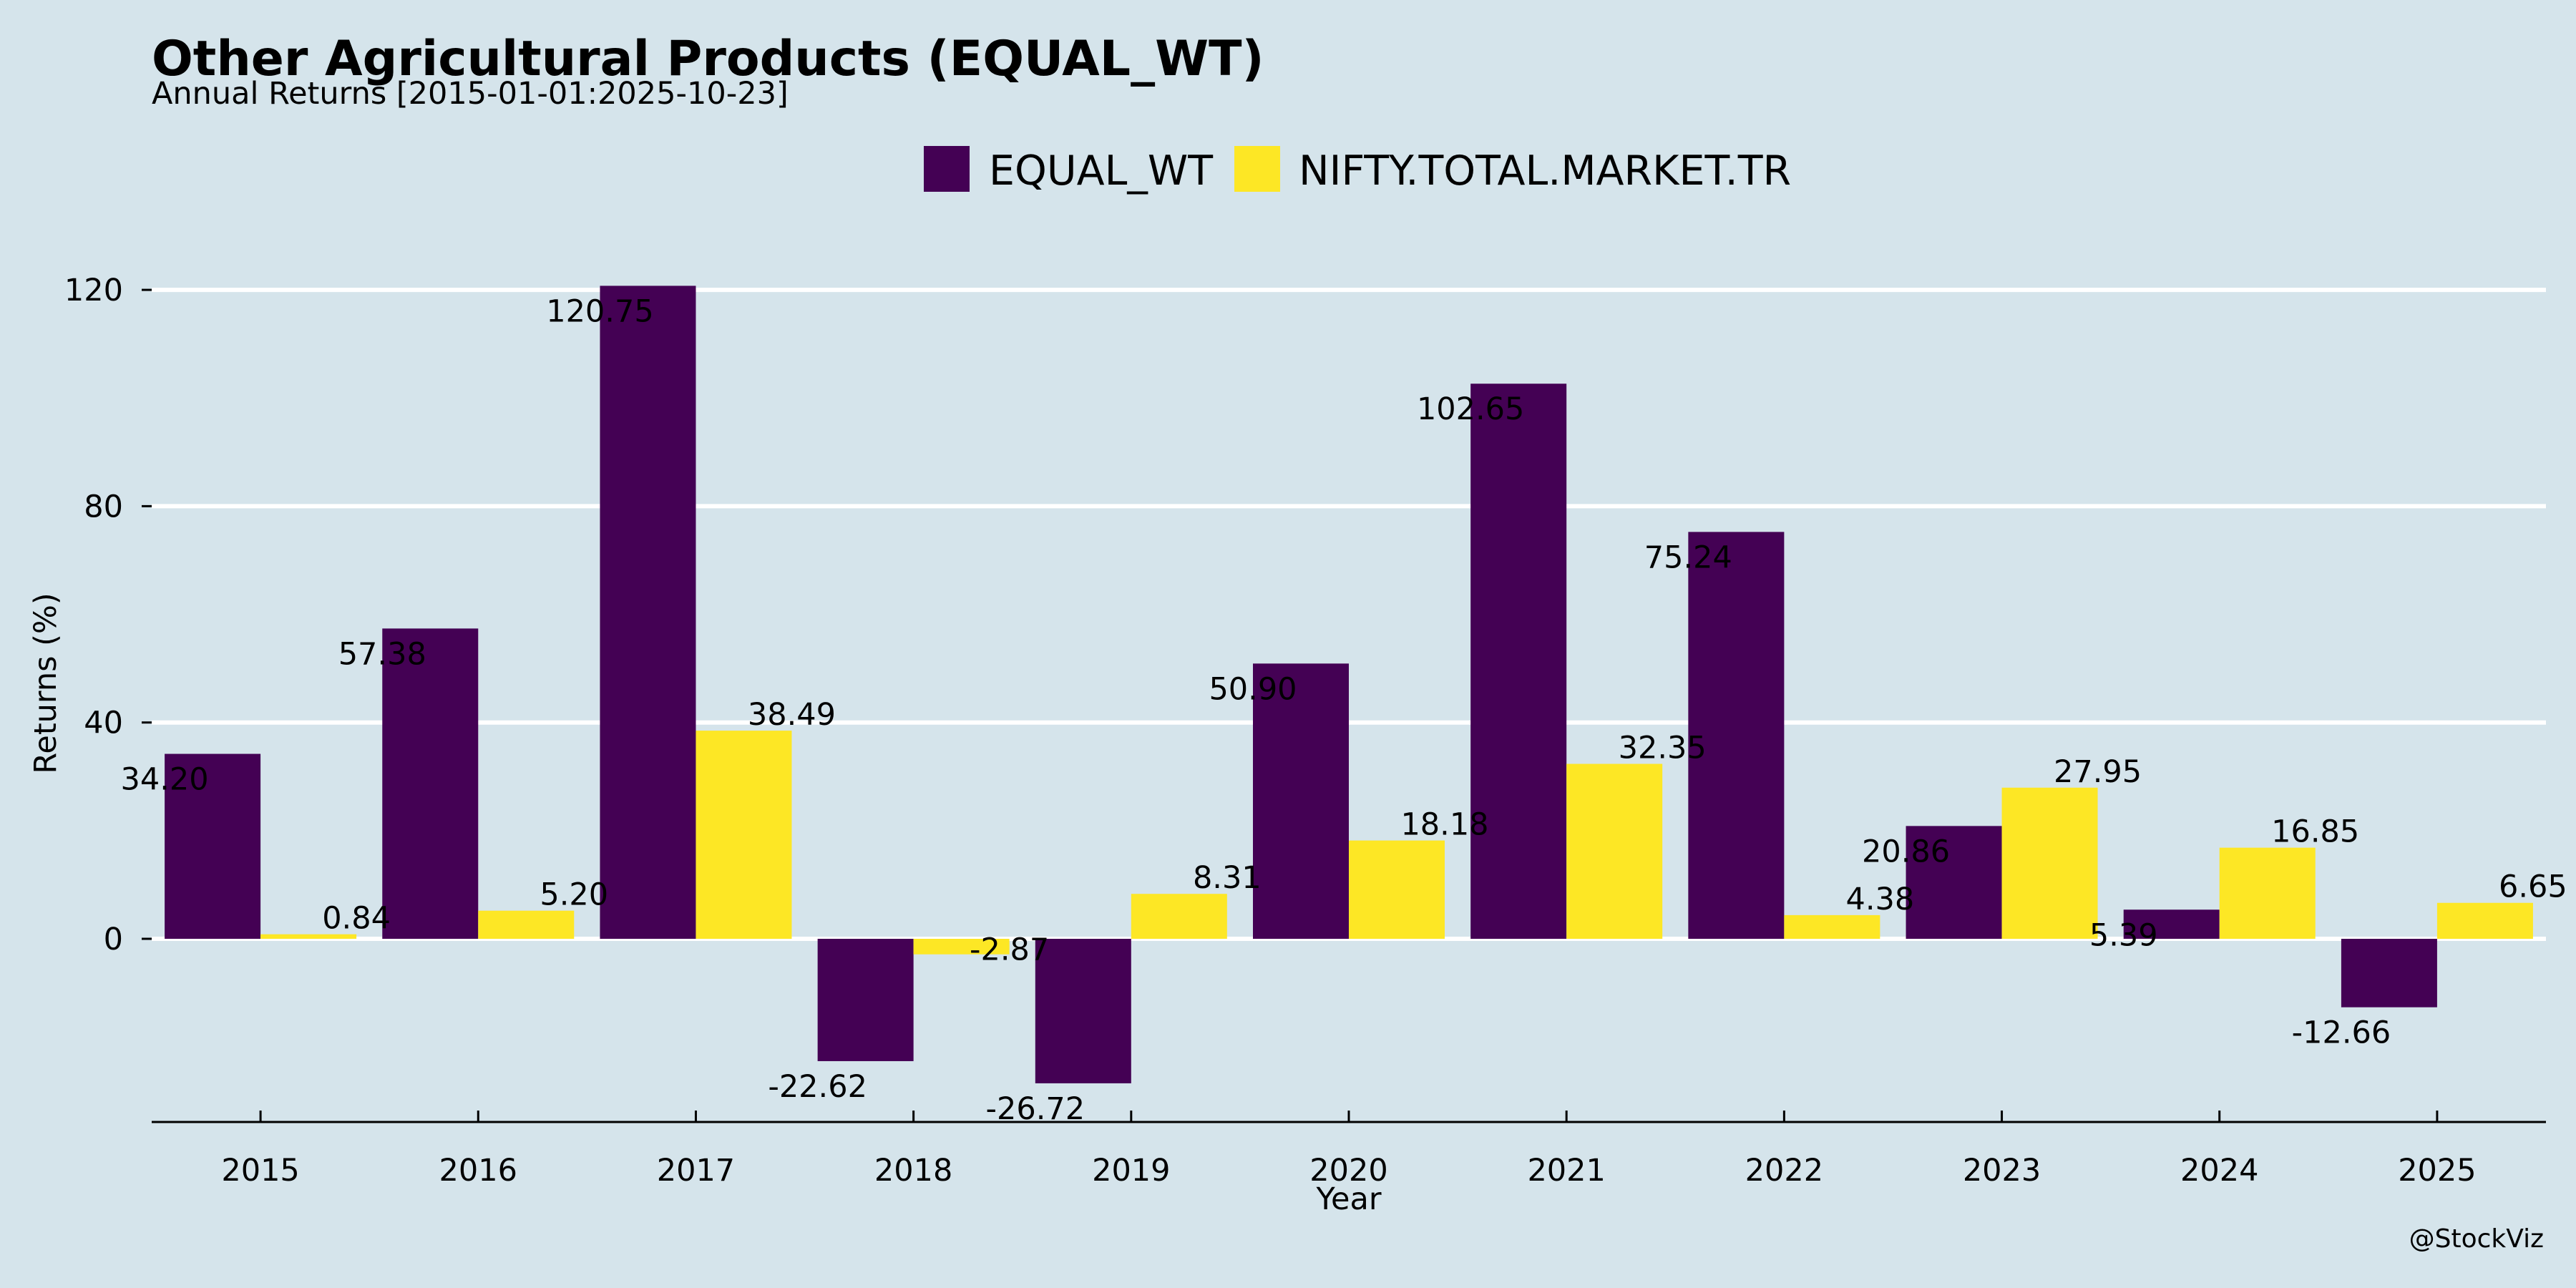 The image size is (2576, 1288). Describe the element at coordinates (865, 1000) in the screenshot. I see `bar-equal-wt-2018` at that location.